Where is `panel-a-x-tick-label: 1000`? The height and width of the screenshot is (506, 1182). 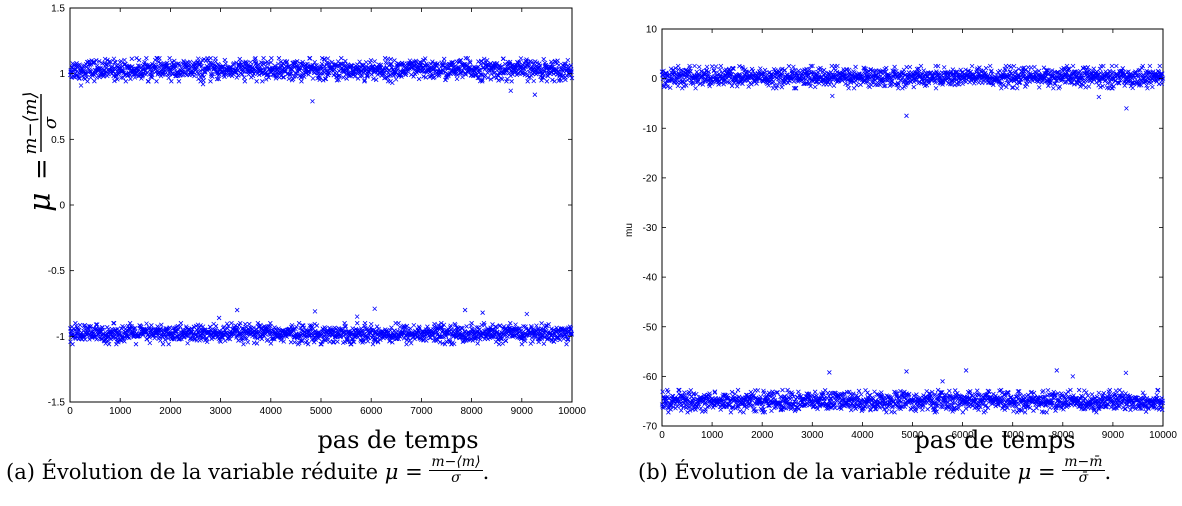 panel-a-x-tick-label: 1000 is located at coordinates (120, 411).